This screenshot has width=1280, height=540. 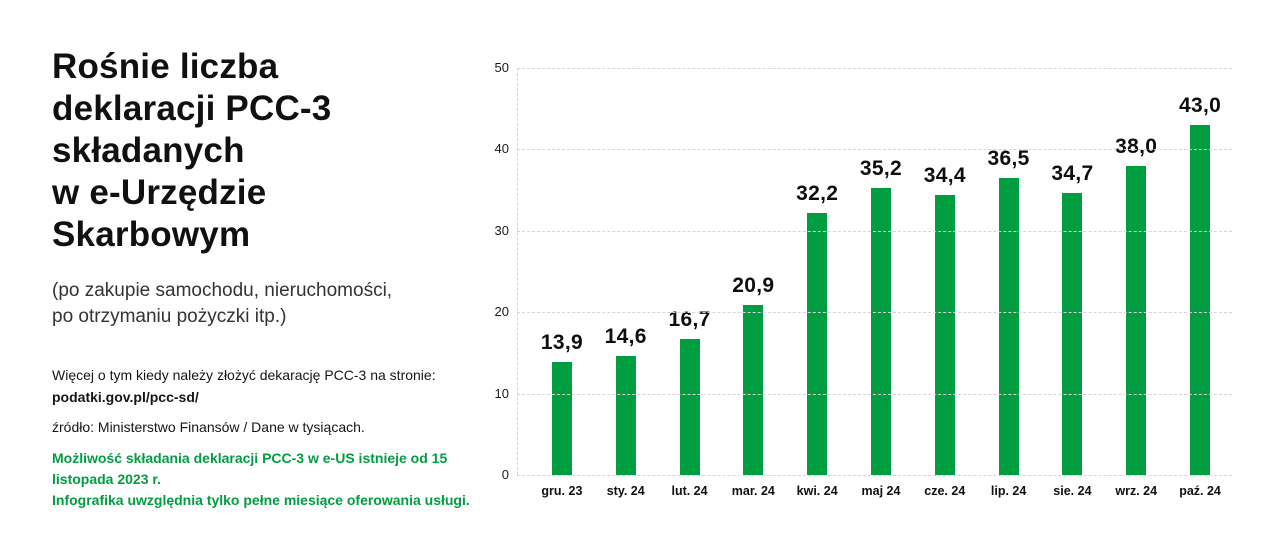 I want to click on bar: 34,4, so click(x=945, y=319).